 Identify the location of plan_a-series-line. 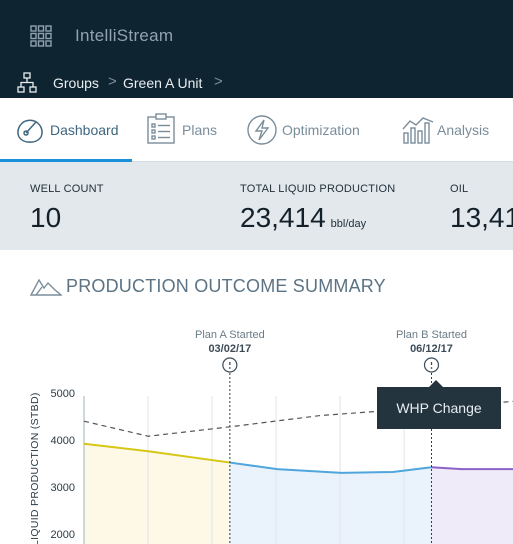
(330, 467).